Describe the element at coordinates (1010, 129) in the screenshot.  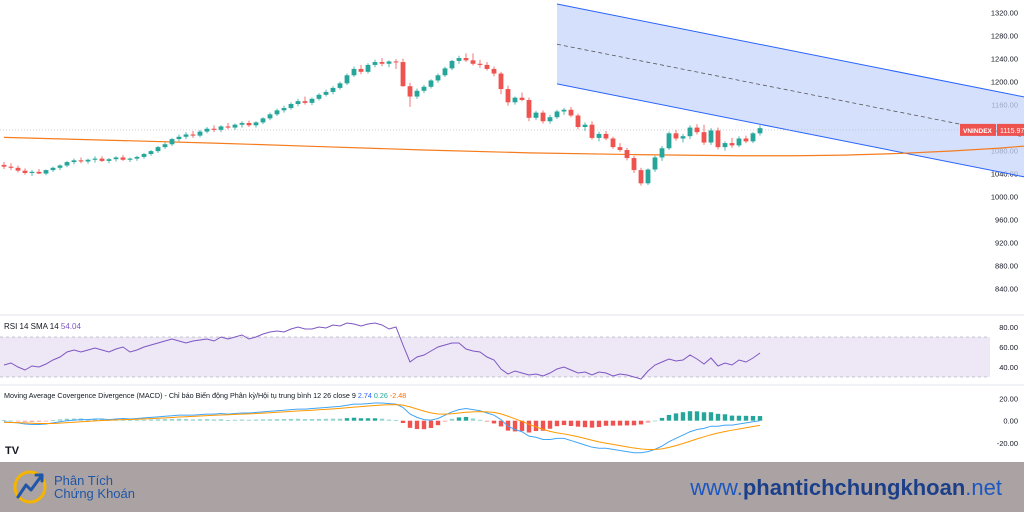
I see `last-price-badge` at that location.